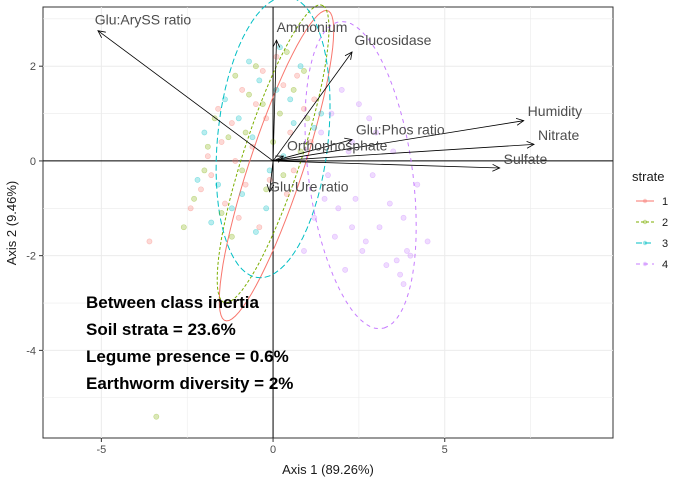  I want to click on x-tick-label: -5, so click(101, 450).